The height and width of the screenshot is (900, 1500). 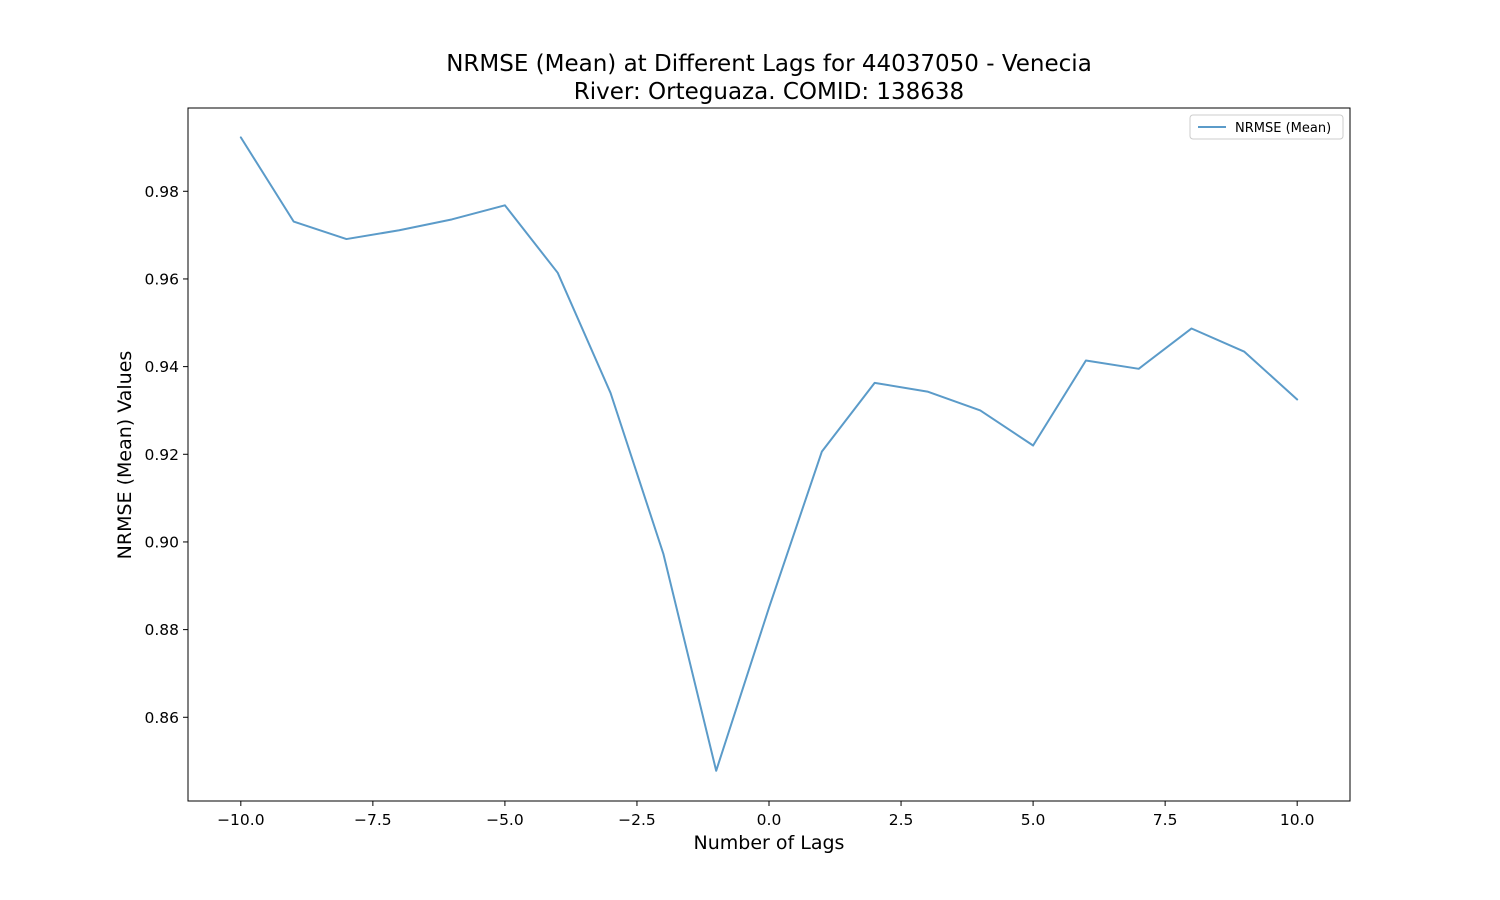 I want to click on y-tick-label: 0.96, so click(x=161, y=279).